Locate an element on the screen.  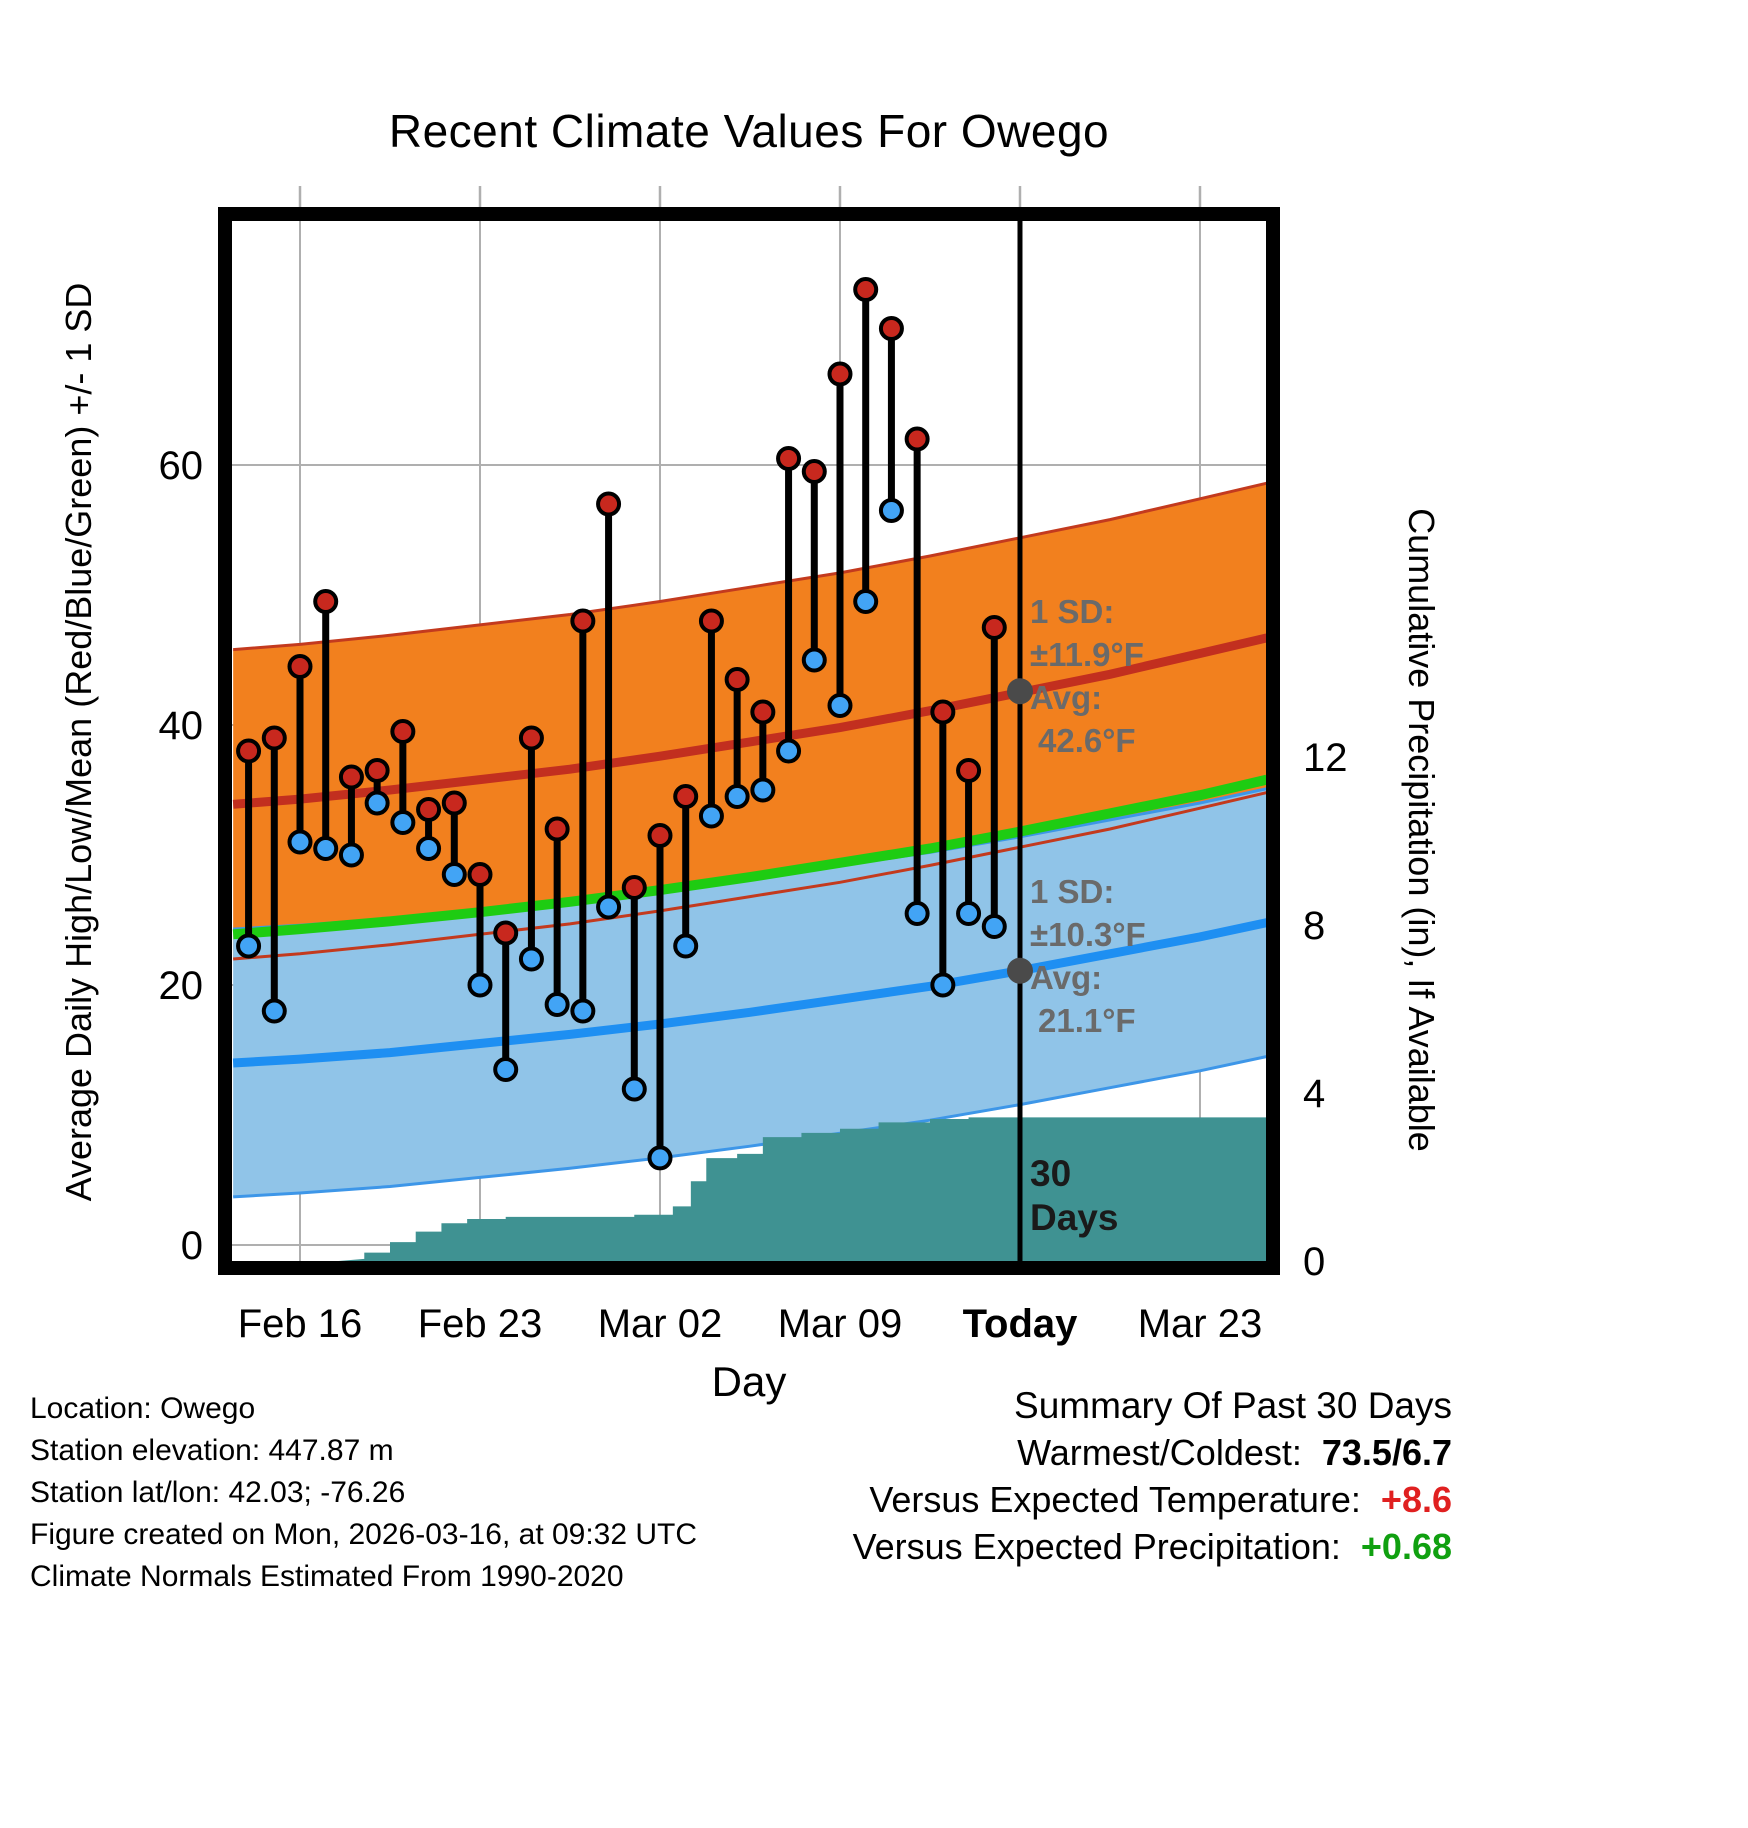
cumulative-precip-area is located at coordinates (802, 1189).